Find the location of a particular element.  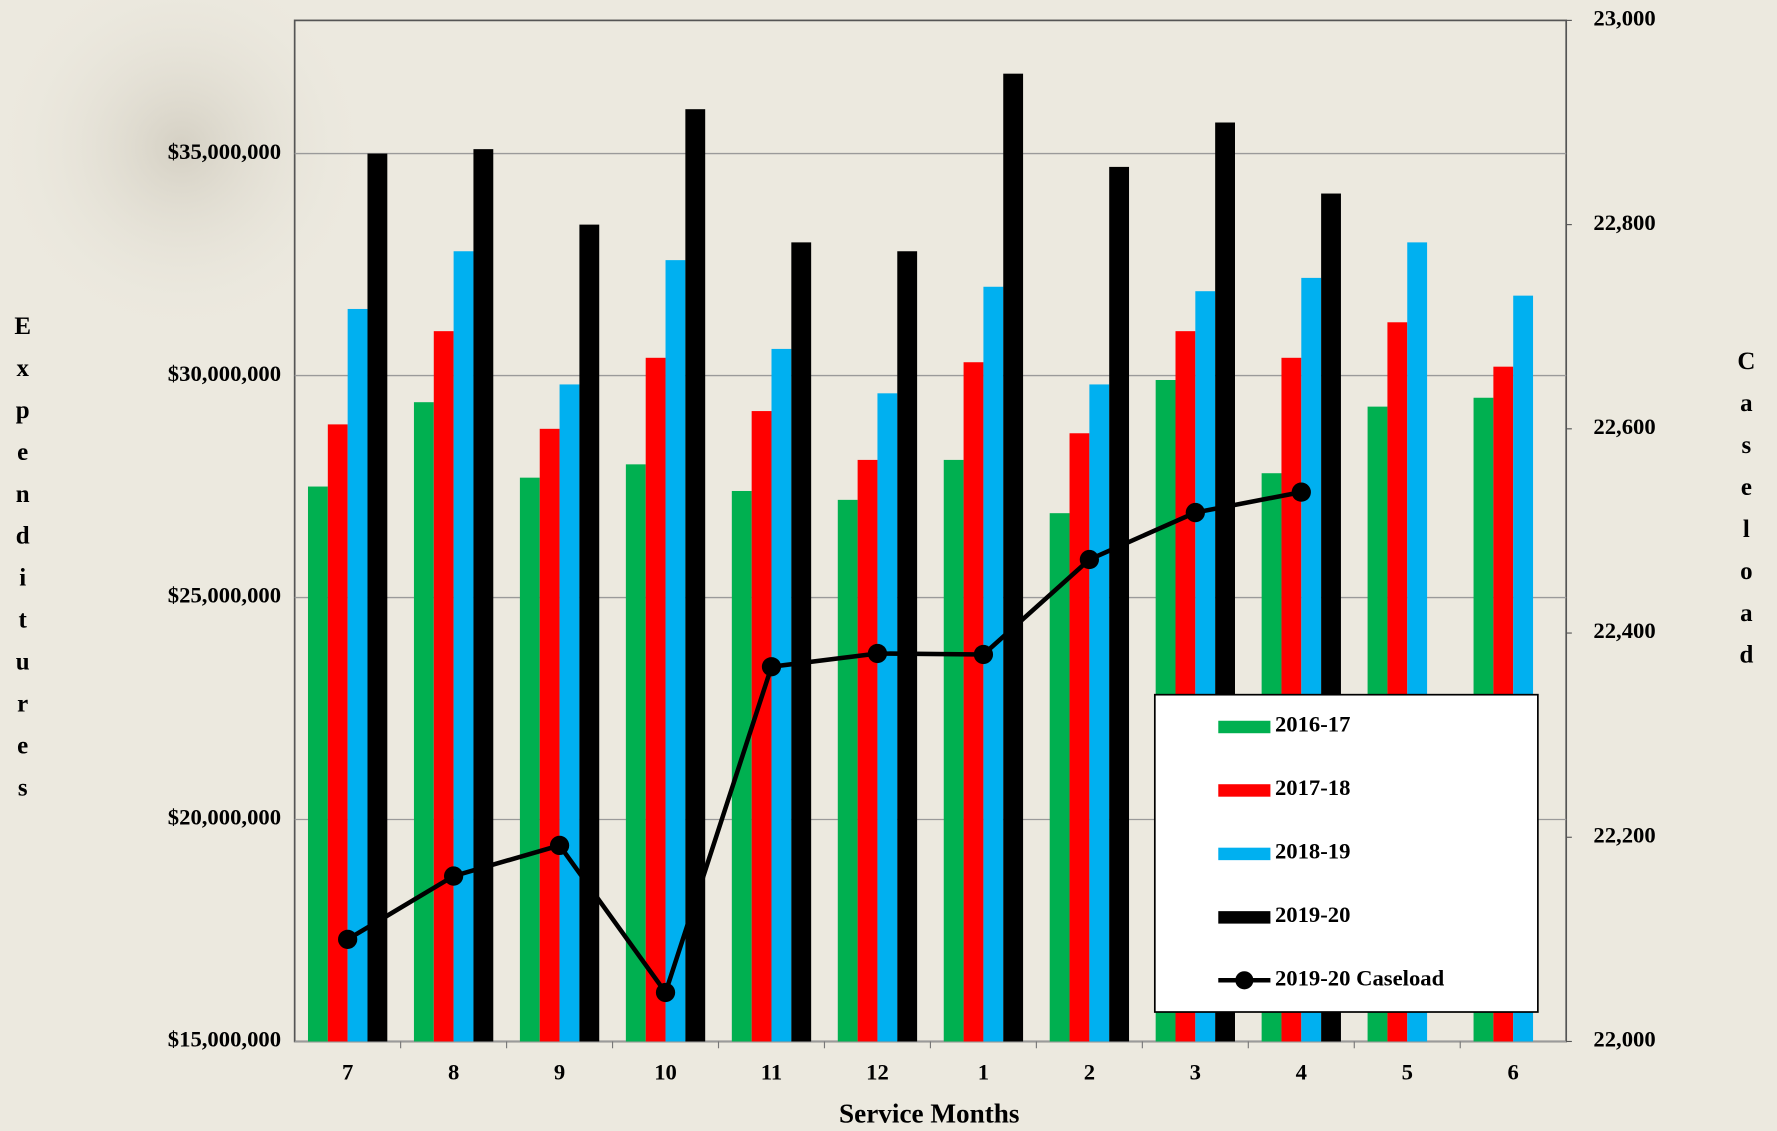

x-axis-title: Service Months is located at coordinates (929, 1114).